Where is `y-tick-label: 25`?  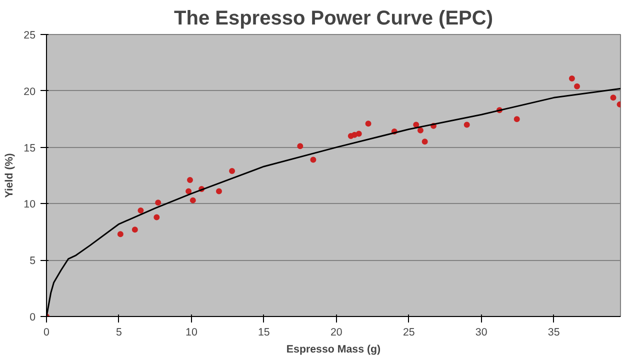
y-tick-label: 25 is located at coordinates (30, 36).